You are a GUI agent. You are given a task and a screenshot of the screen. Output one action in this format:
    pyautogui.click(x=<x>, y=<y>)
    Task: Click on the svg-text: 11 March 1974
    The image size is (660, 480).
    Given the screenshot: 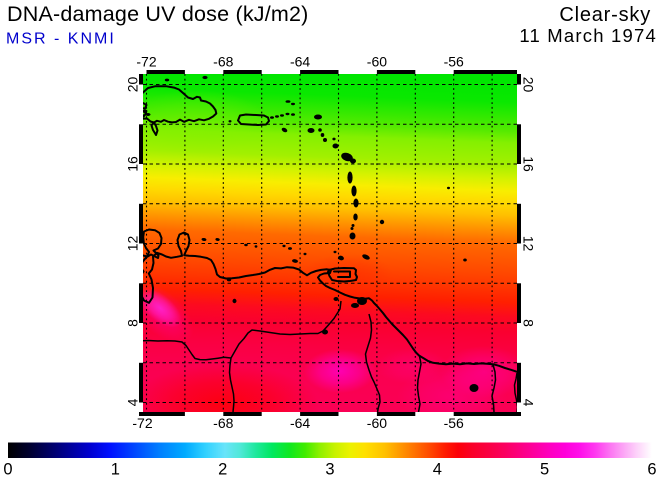 What is the action you would take?
    pyautogui.click(x=588, y=35)
    